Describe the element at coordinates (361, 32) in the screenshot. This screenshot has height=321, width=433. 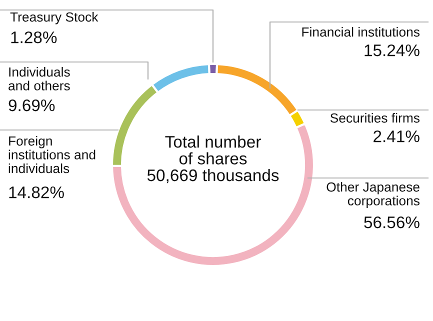
I see `slice-label: Financial institutions` at that location.